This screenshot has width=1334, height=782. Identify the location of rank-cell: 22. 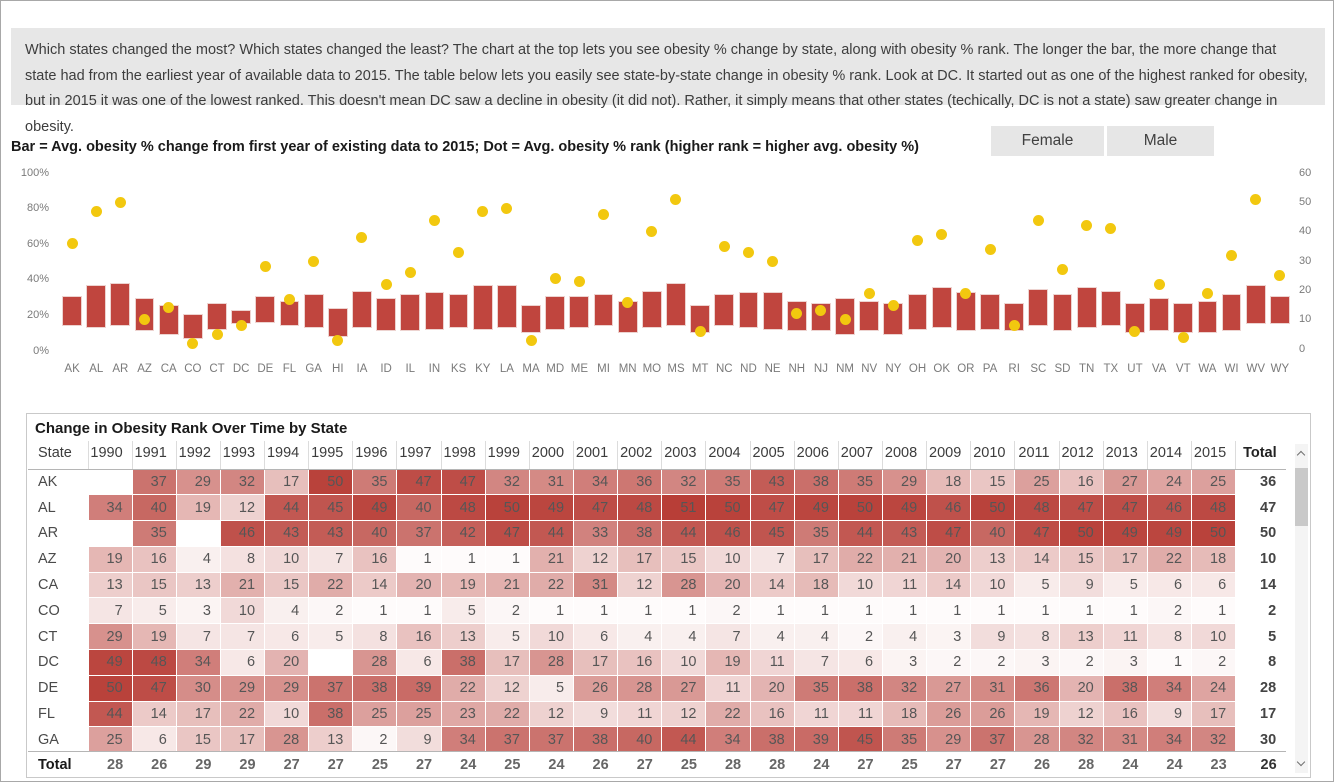
(728, 714).